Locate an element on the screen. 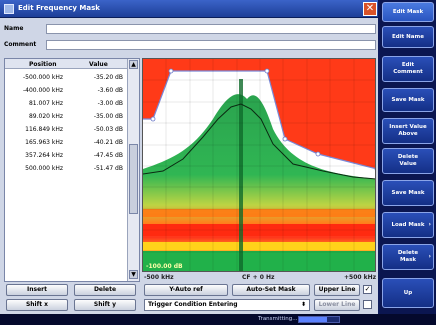 The width and height of the screenshot is (436, 325). delete-button: Delete is located at coordinates (105, 290).